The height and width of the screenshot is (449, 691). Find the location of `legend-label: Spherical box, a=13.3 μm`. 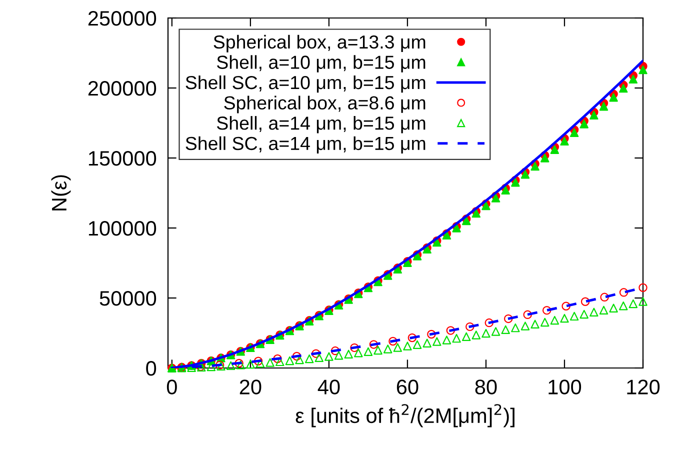

legend-label: Spherical box, a=13.3 μm is located at coordinates (320, 43).